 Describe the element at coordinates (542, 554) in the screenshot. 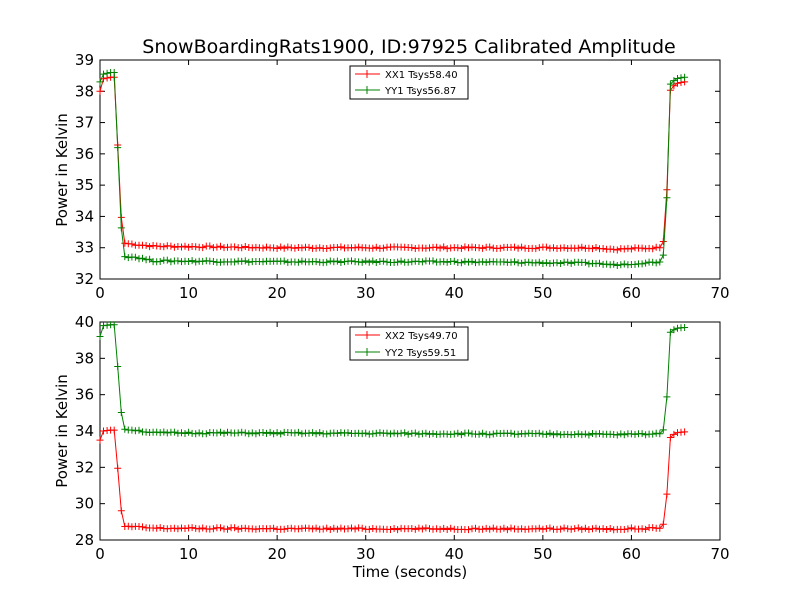

I see `bottom-x-tick-label: 50` at that location.